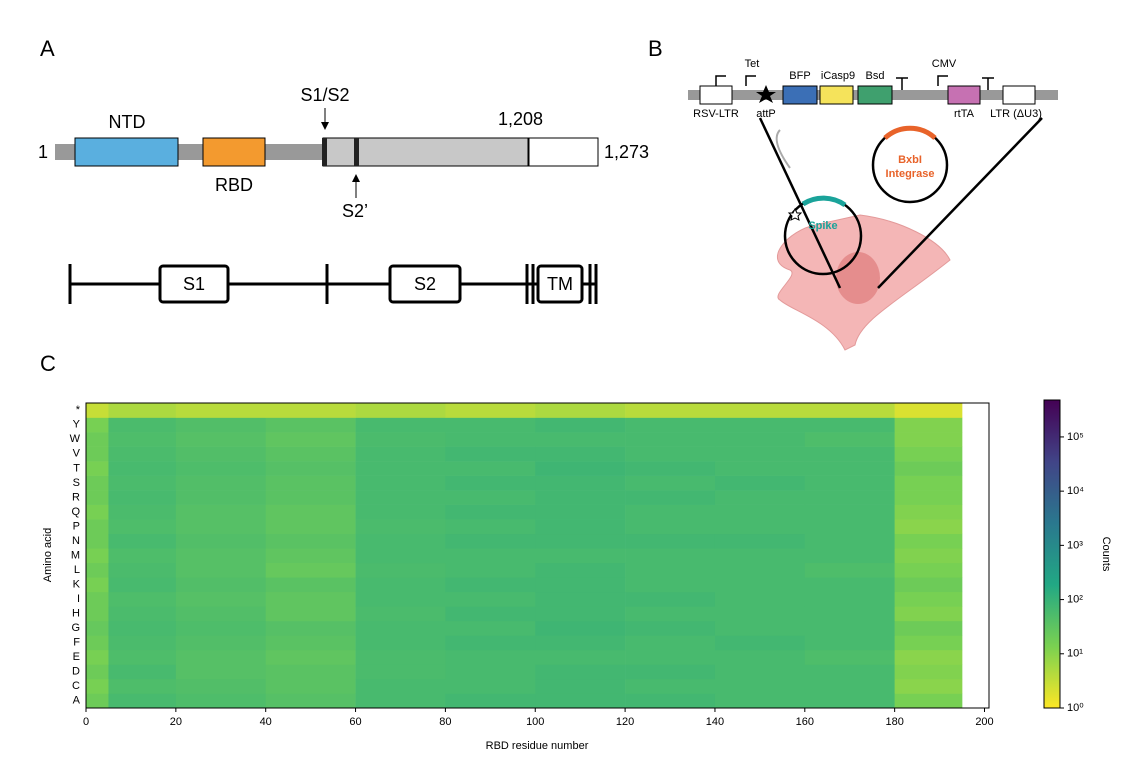 The image size is (1146, 779). What do you see at coordinates (324, 152) in the screenshot?
I see `cleave-site` at bounding box center [324, 152].